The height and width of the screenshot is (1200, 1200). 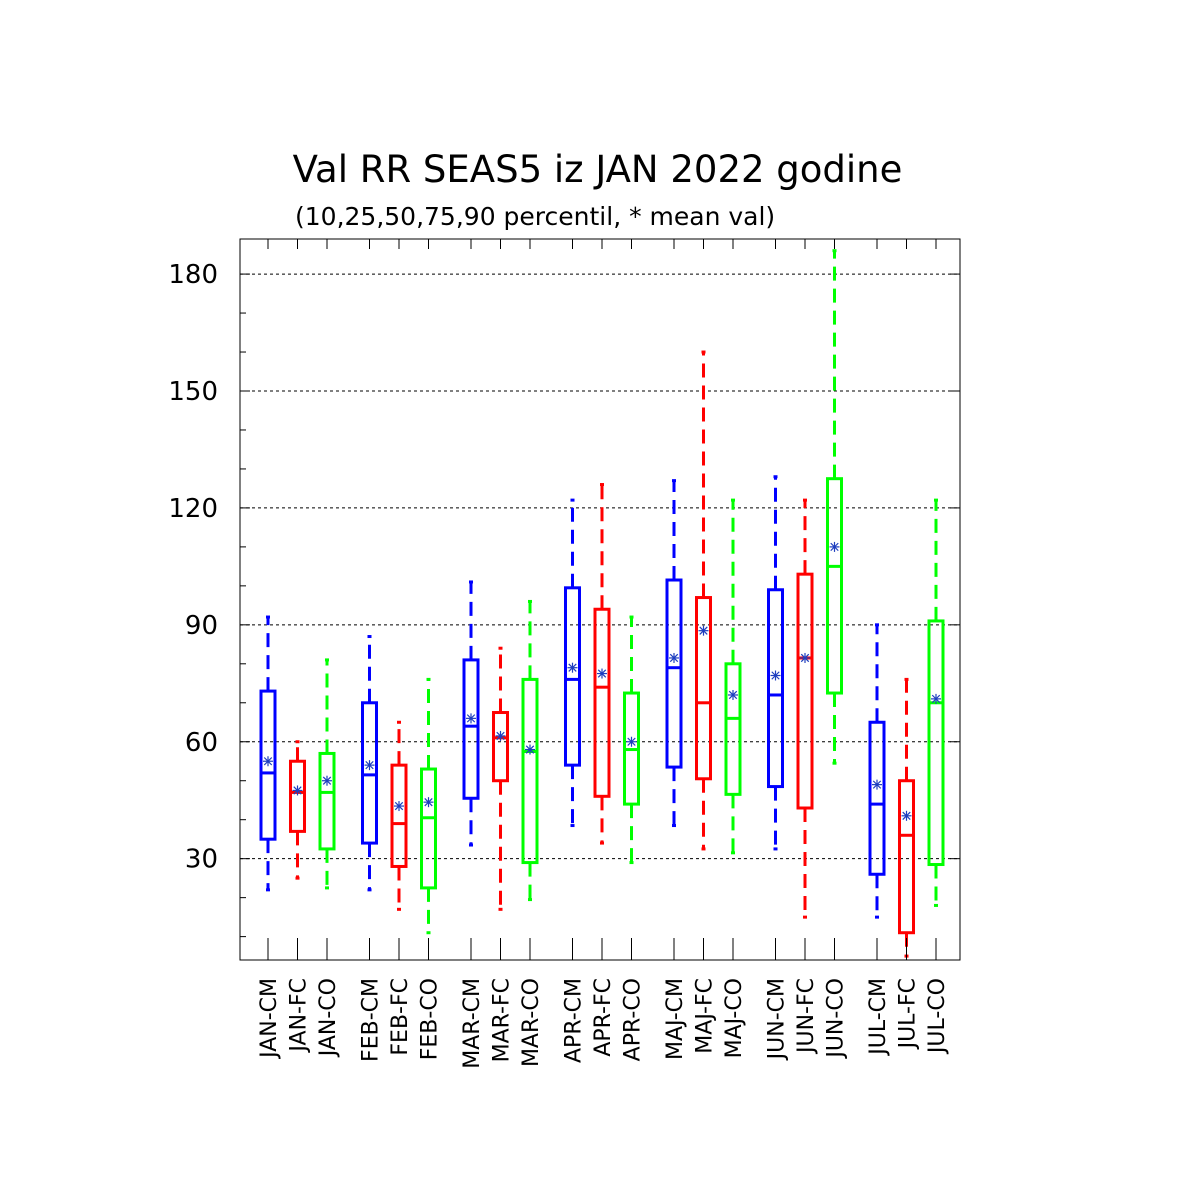 What do you see at coordinates (328, 1018) in the screenshot?
I see `x-tick-label: JAN-CO` at bounding box center [328, 1018].